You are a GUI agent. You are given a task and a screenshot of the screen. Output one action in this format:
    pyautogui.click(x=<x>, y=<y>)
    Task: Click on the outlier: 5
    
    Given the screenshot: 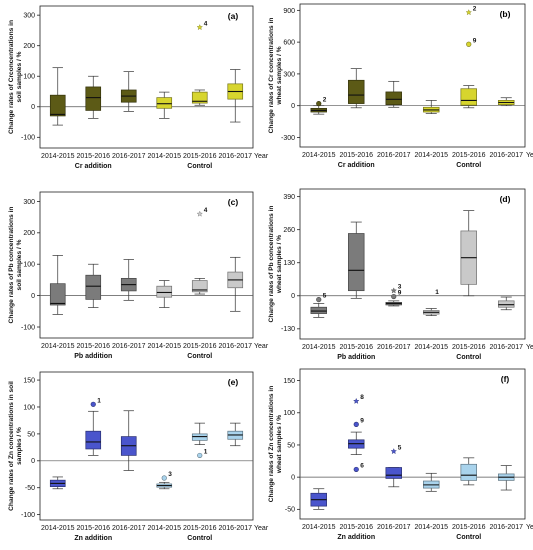 What is the action you would take?
    pyautogui.click(x=396, y=449)
    